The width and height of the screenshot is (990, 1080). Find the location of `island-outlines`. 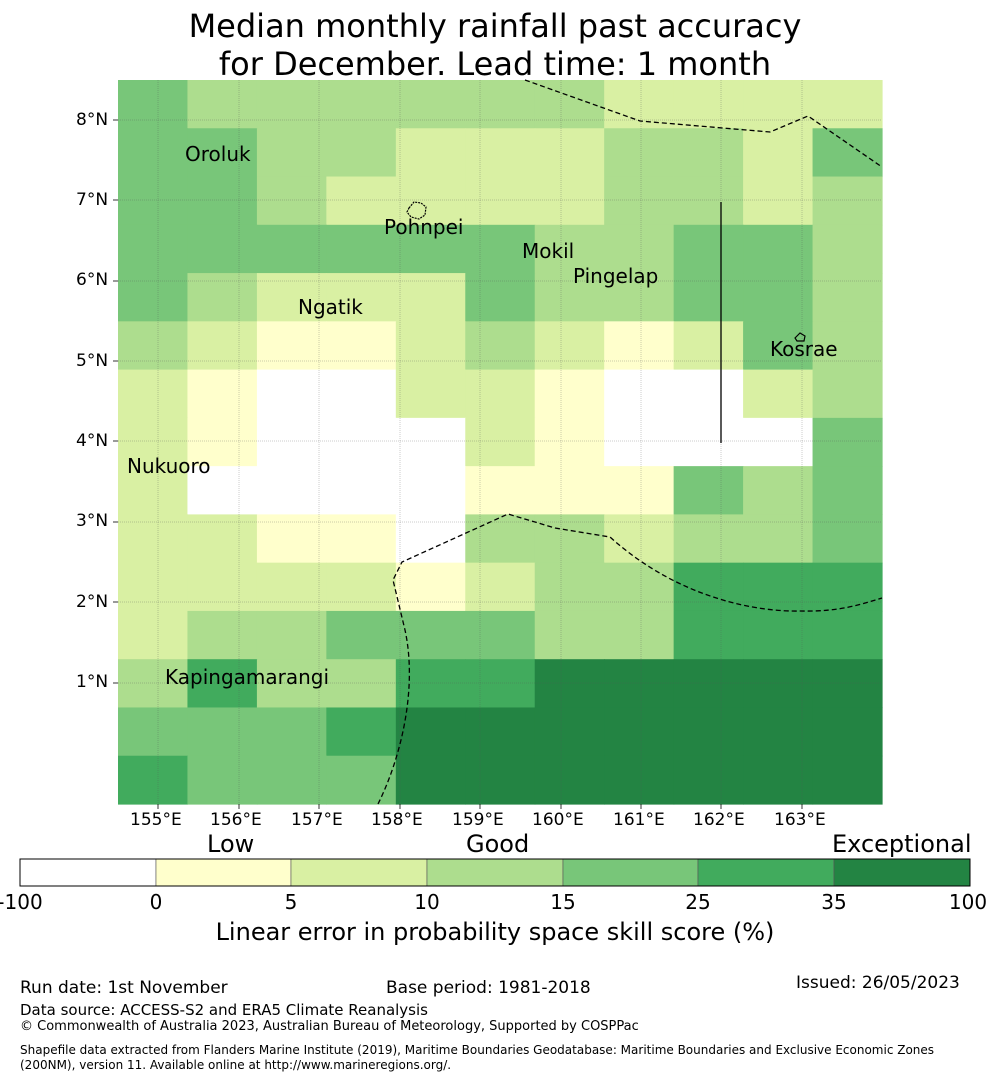

island-outlines is located at coordinates (606, 271).